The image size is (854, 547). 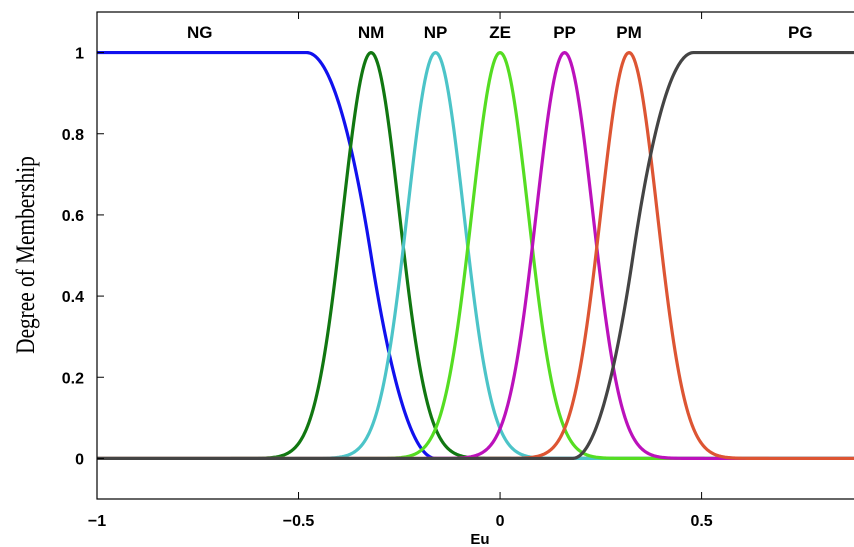 I want to click on x-tick-label: −1, so click(x=97, y=521).